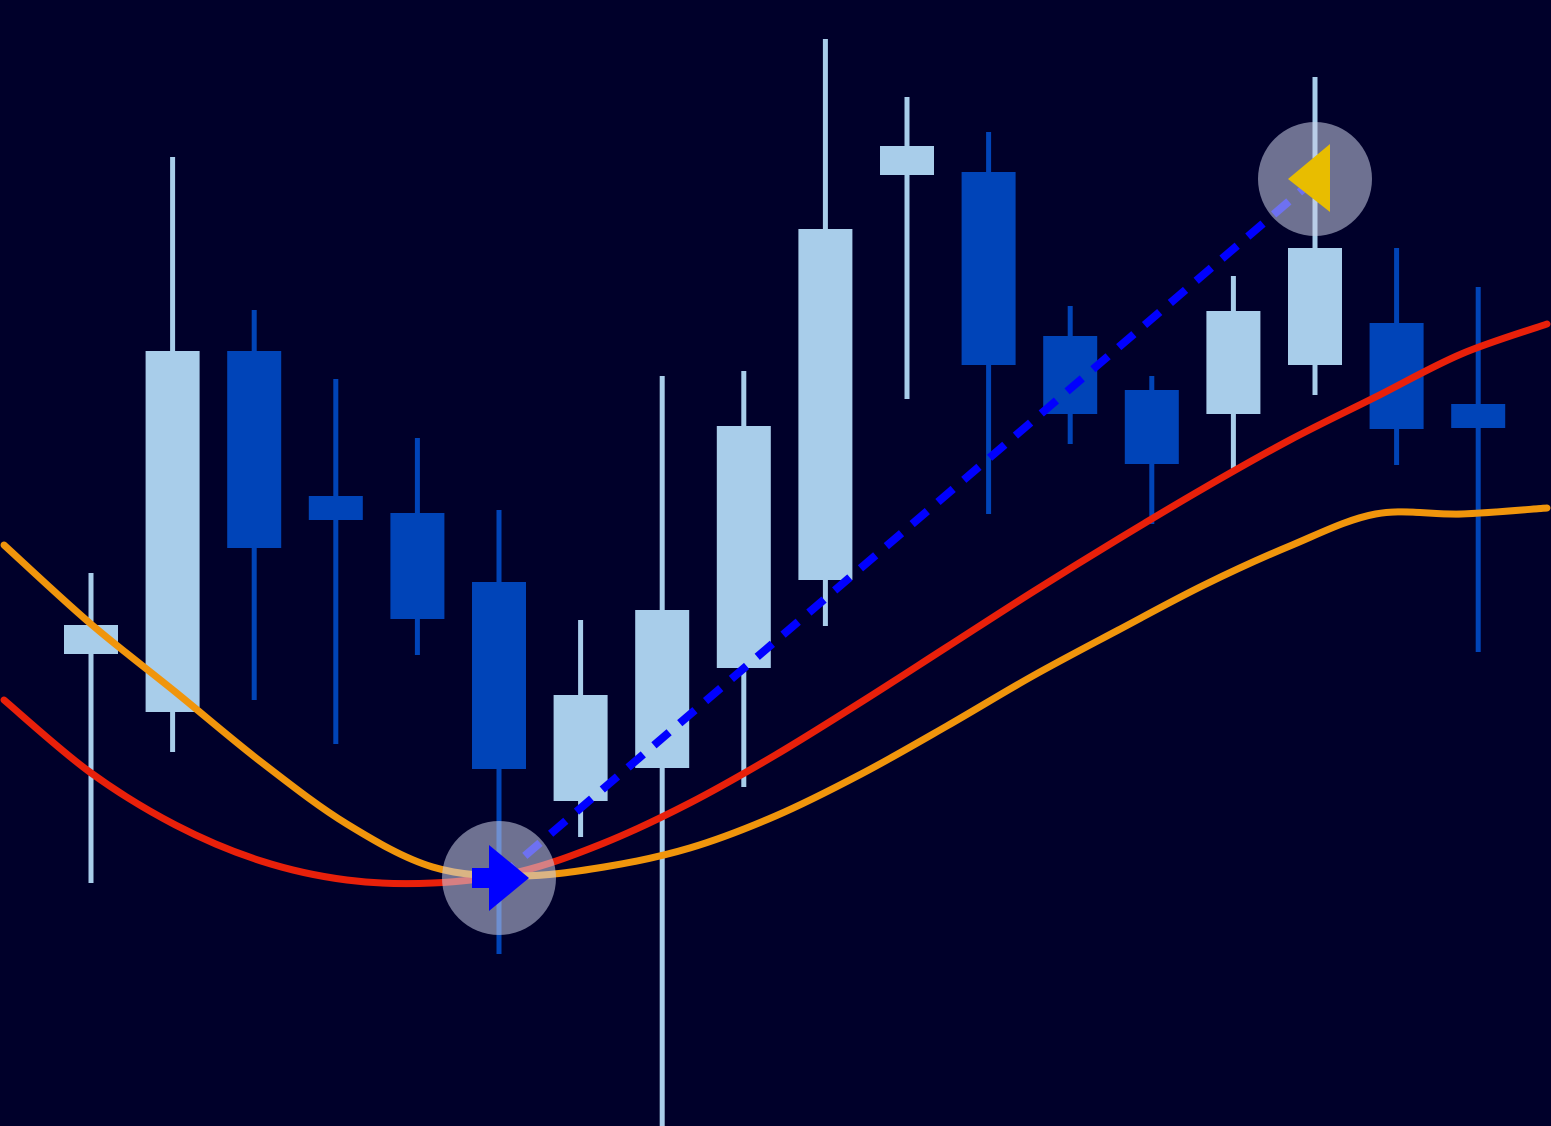  I want to click on buy-signal-marker, so click(499, 878).